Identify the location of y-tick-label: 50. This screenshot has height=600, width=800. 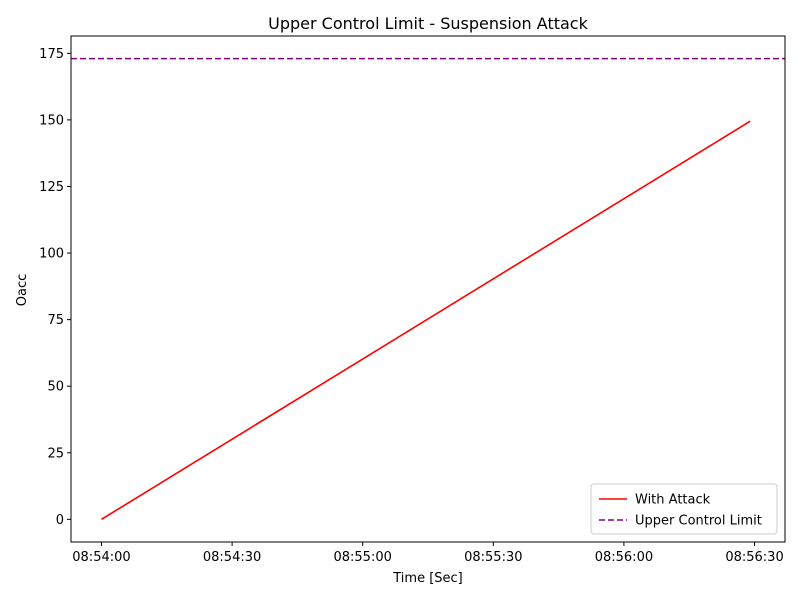
(55, 387).